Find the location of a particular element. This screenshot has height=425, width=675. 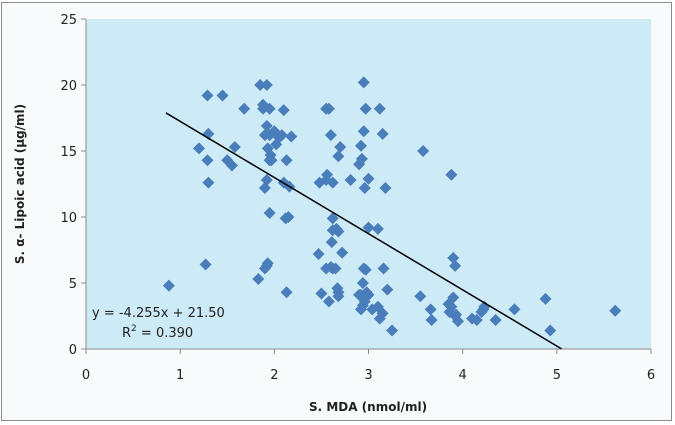

x-tick-label: 3 is located at coordinates (368, 375).